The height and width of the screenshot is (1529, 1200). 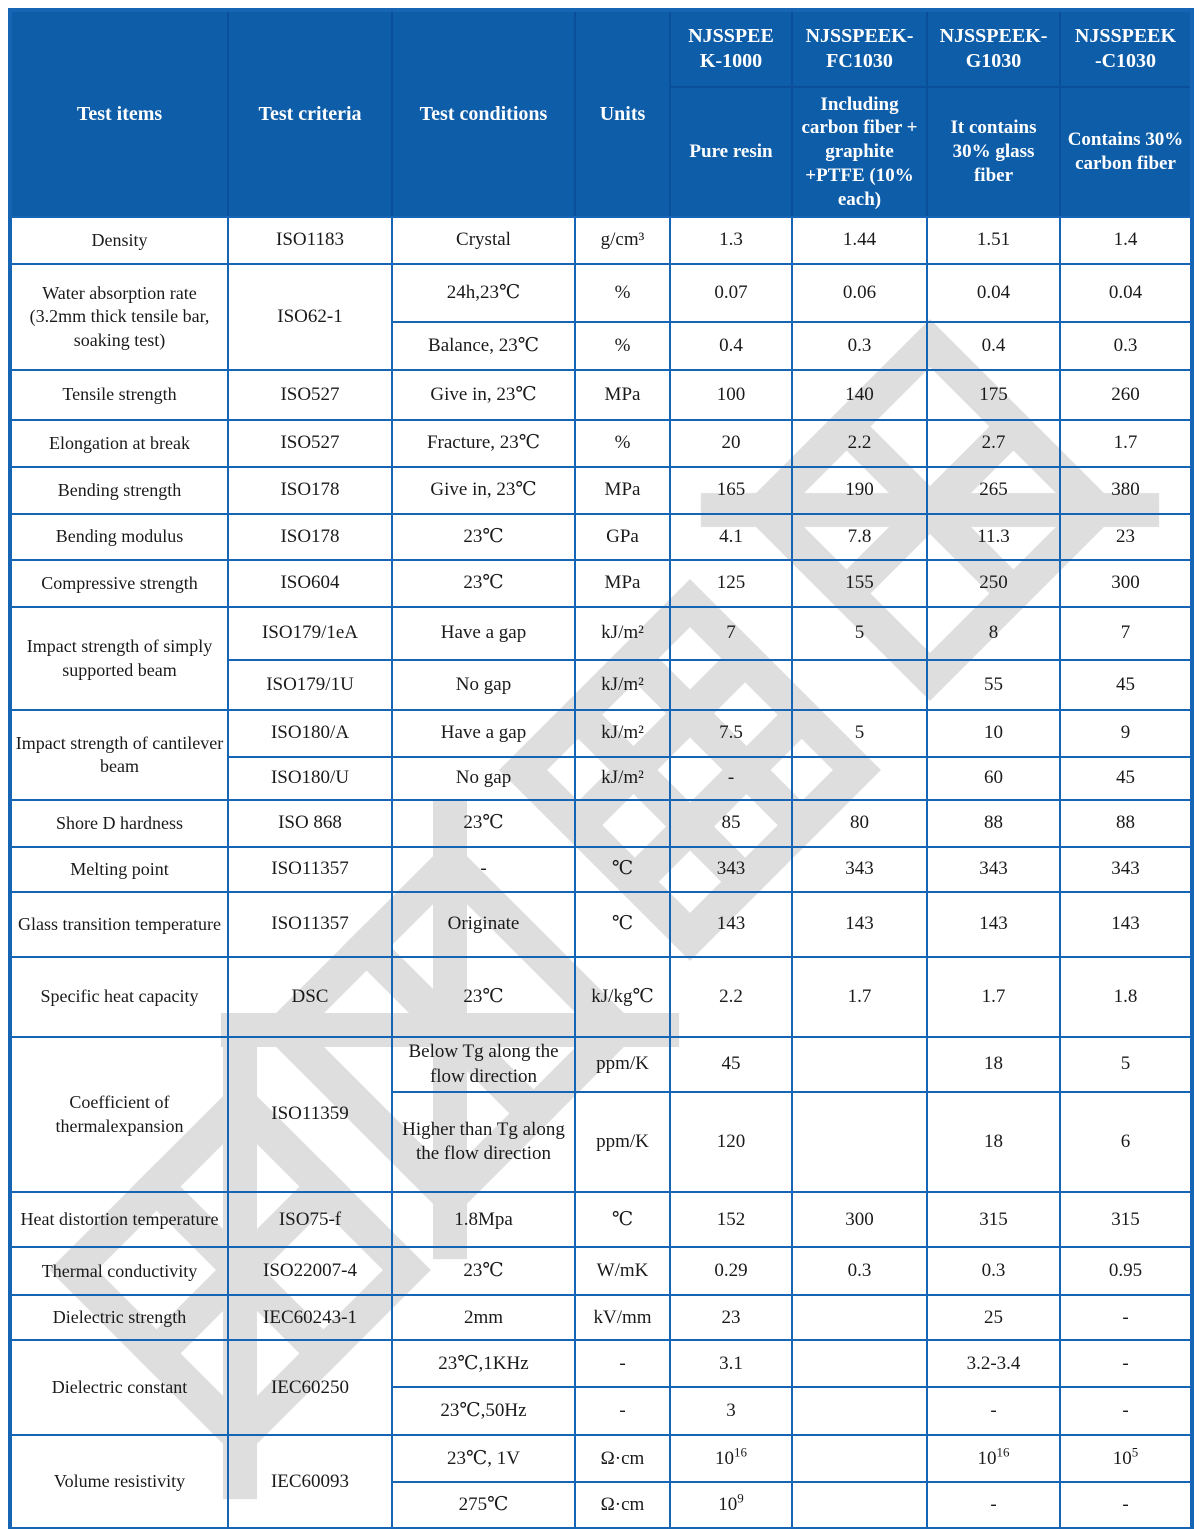 I want to click on product-description-k1000: Pure resin, so click(x=731, y=152).